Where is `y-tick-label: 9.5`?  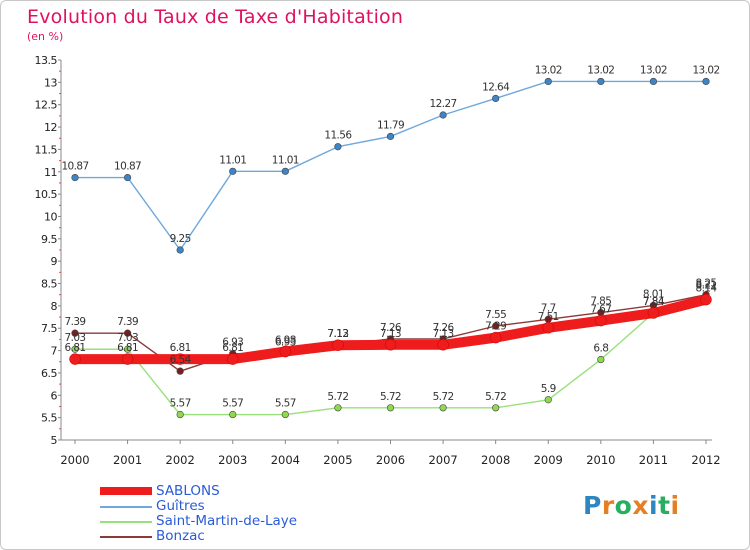 y-tick-label: 9.5 is located at coordinates (49, 239).